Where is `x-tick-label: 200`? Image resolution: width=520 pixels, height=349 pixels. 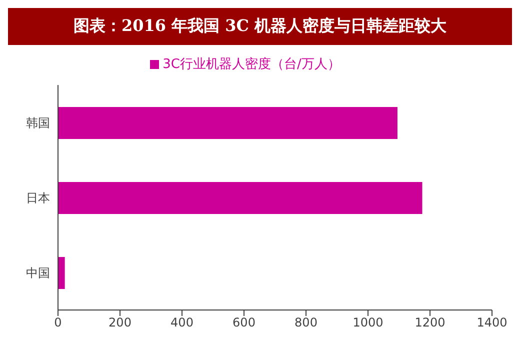 x-tick-label: 200 is located at coordinates (120, 323).